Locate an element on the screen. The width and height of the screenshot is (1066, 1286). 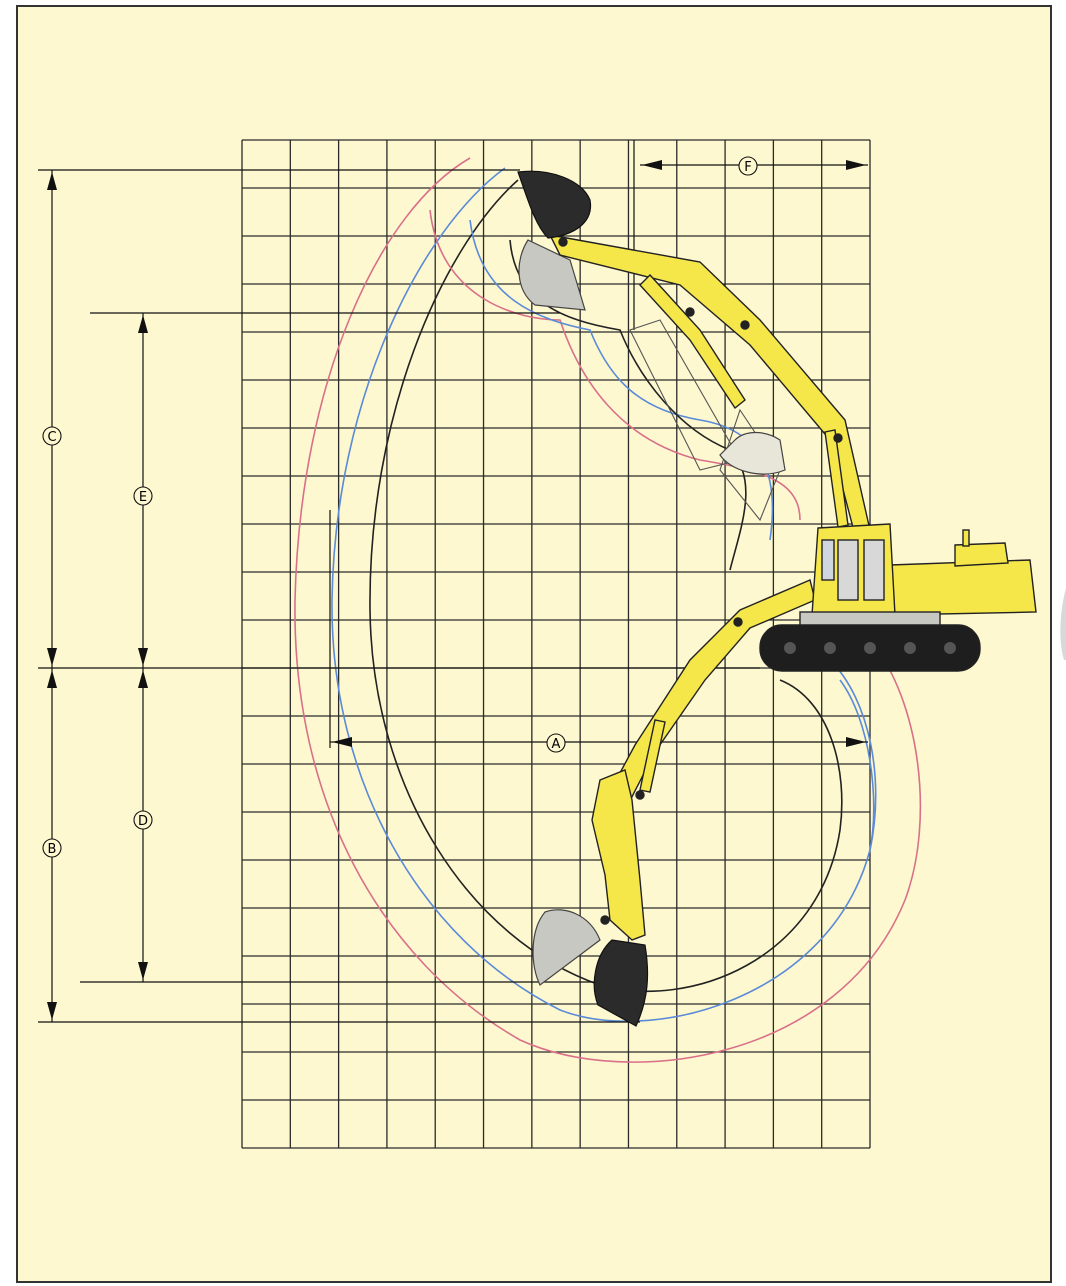
exhaust-stack is located at coordinates (966, 538).